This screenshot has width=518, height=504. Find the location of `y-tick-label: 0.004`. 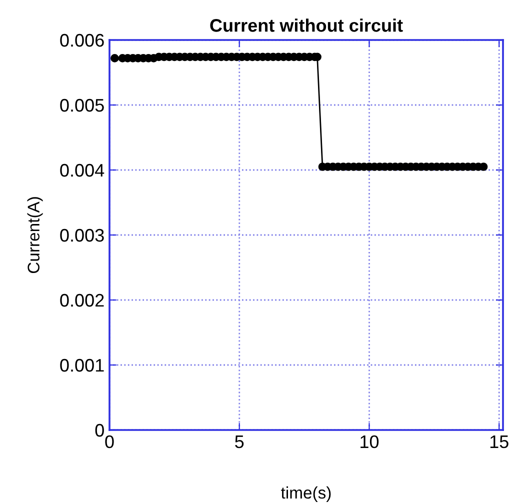

y-tick-label: 0.004 is located at coordinates (82, 170).